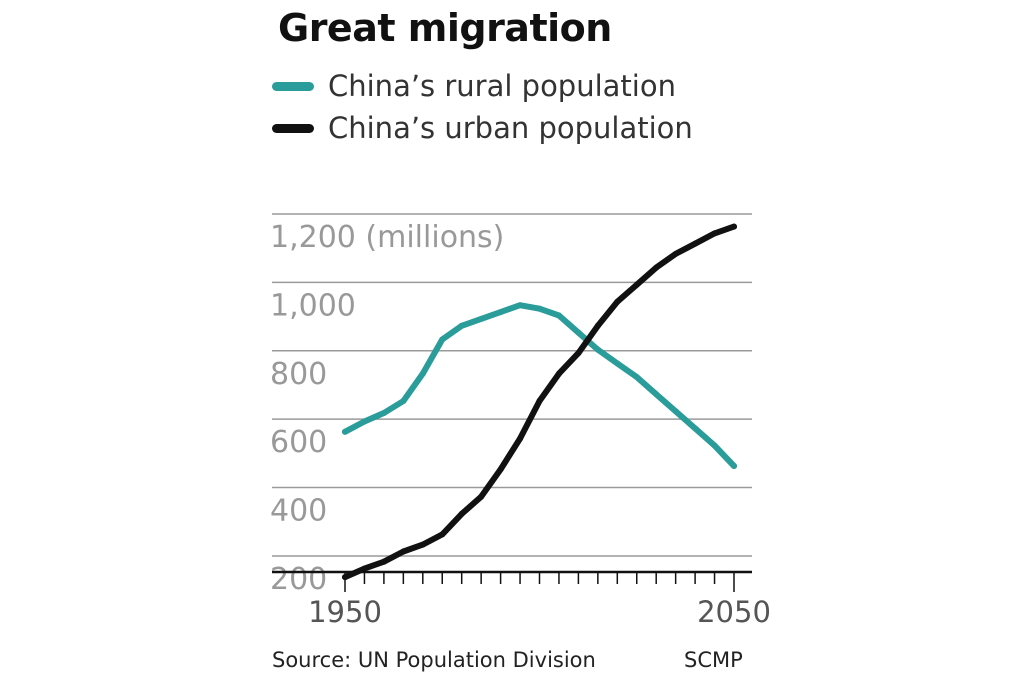 The image size is (1020, 680). What do you see at coordinates (345, 612) in the screenshot?
I see `x-tick-label: 1950` at bounding box center [345, 612].